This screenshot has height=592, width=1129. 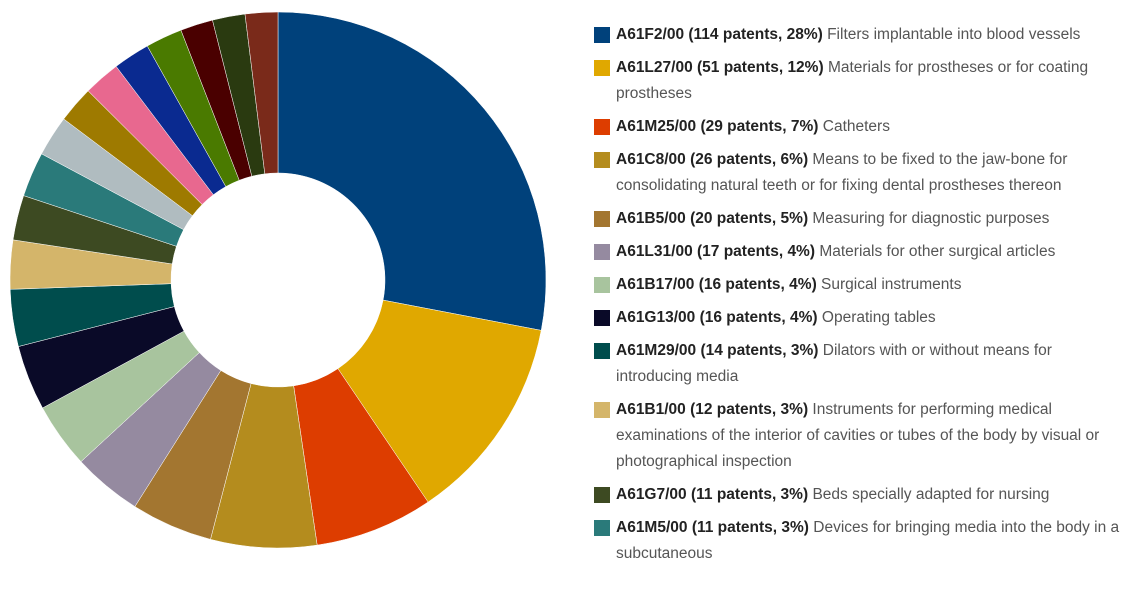 I want to click on legend-label: A61B17/00 (16 patents, 4%), so click(x=716, y=284).